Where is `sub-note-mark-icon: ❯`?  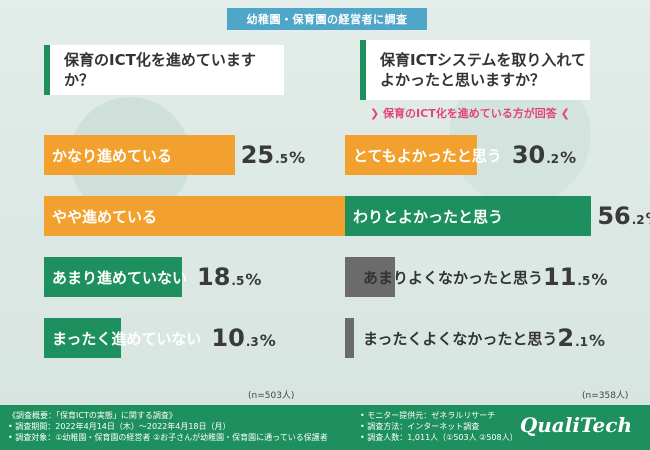 sub-note-mark-icon: ❯ is located at coordinates (377, 113).